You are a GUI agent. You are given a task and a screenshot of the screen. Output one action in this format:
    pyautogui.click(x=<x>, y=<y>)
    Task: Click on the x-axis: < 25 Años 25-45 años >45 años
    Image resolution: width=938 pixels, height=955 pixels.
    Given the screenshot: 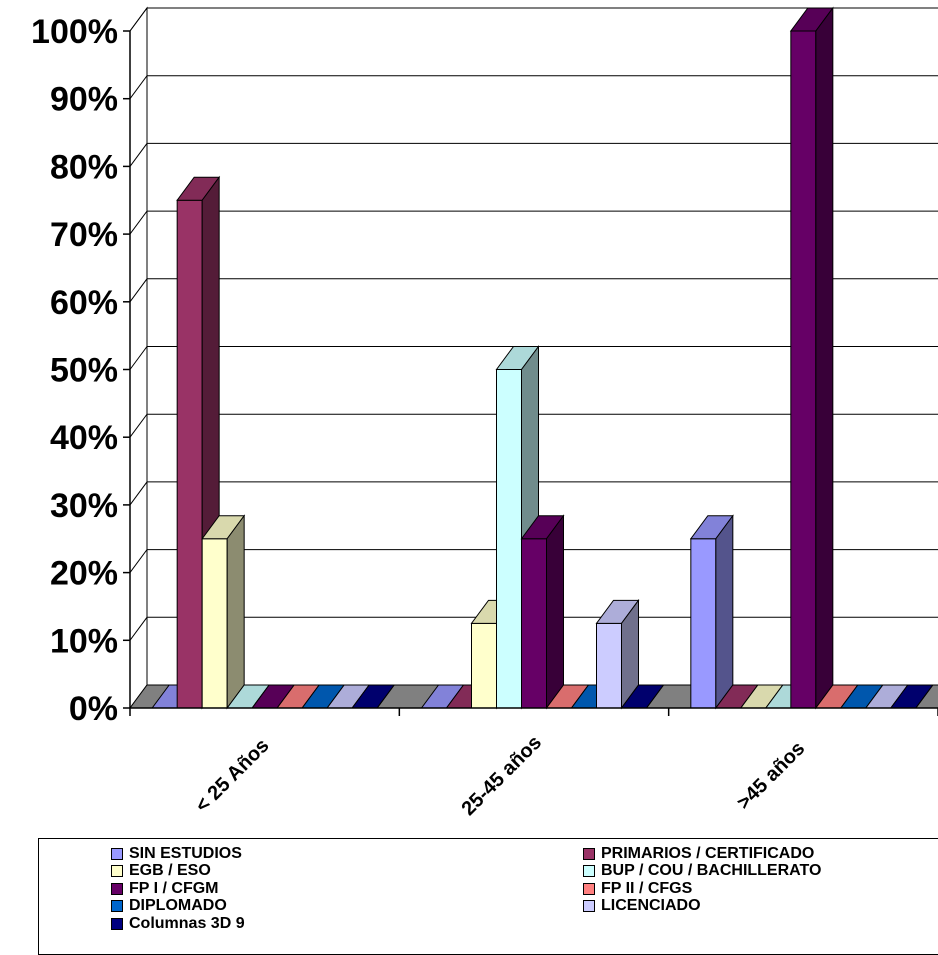 What is the action you would take?
    pyautogui.click(x=533, y=763)
    